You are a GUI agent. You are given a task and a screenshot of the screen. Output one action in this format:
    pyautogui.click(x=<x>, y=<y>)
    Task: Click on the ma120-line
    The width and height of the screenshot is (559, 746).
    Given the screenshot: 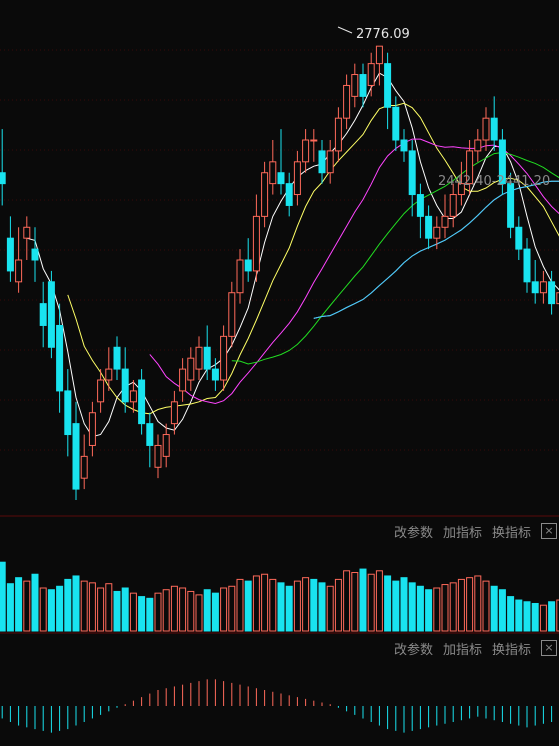 What is the action you would take?
    pyautogui.click(x=436, y=249)
    